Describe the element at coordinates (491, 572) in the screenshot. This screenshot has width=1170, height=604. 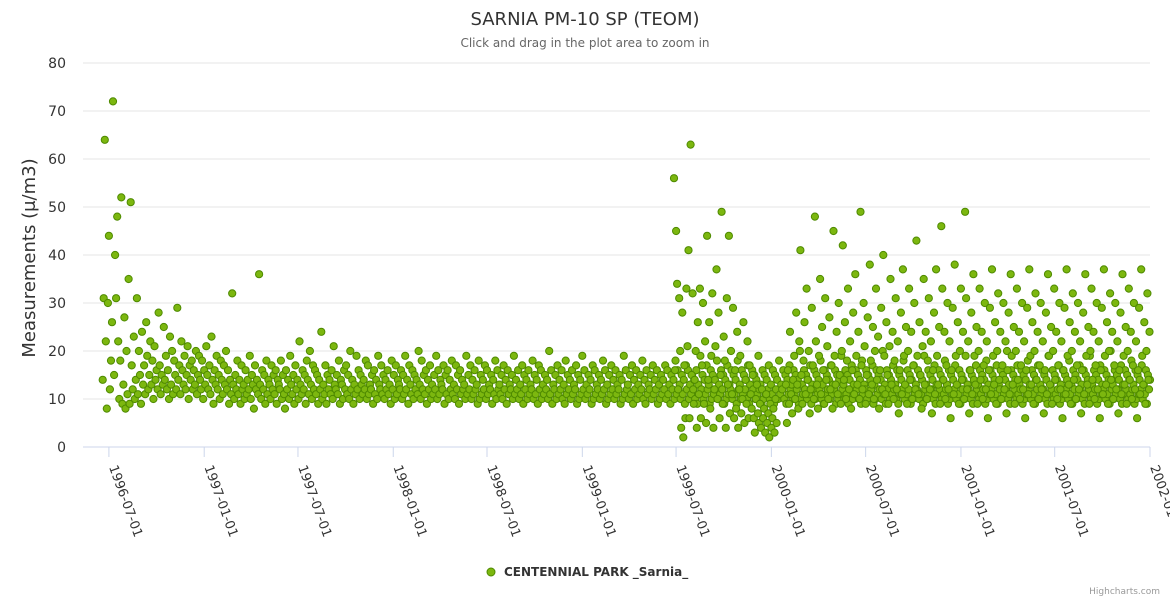
I see `legend-marker` at that location.